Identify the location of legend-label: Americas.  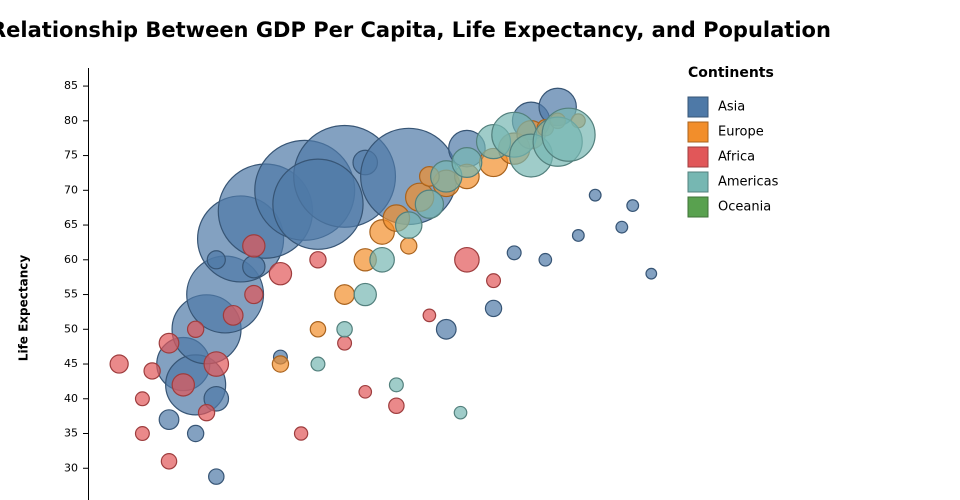
(748, 182).